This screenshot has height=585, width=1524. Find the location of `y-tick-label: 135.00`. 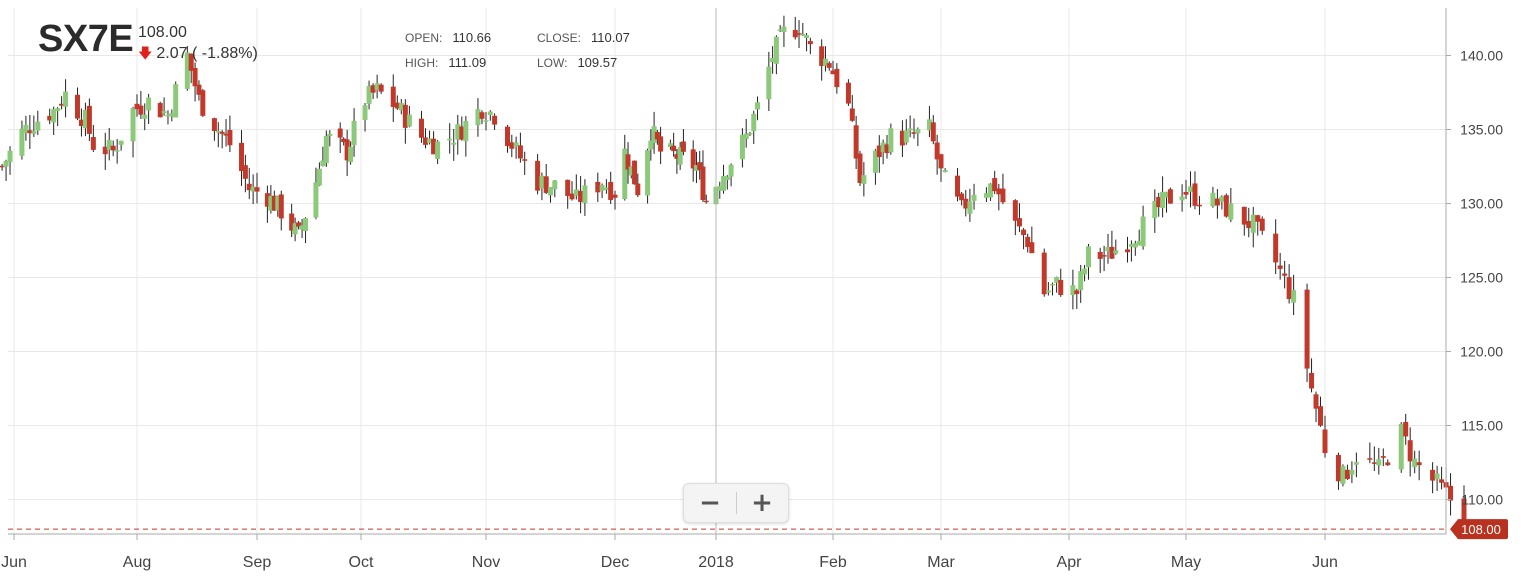

y-tick-label: 135.00 is located at coordinates (1481, 130).